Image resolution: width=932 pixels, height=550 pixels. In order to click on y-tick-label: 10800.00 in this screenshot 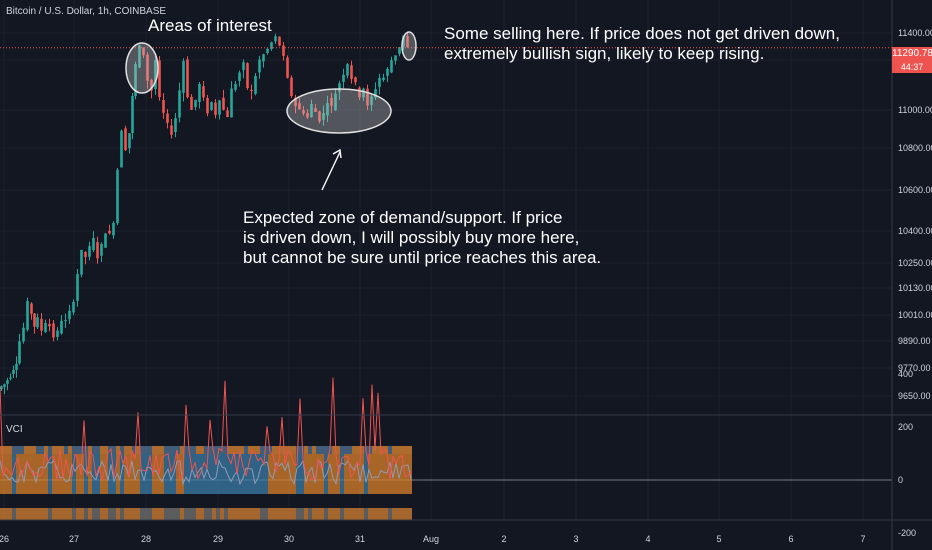, I will do `click(915, 148)`.